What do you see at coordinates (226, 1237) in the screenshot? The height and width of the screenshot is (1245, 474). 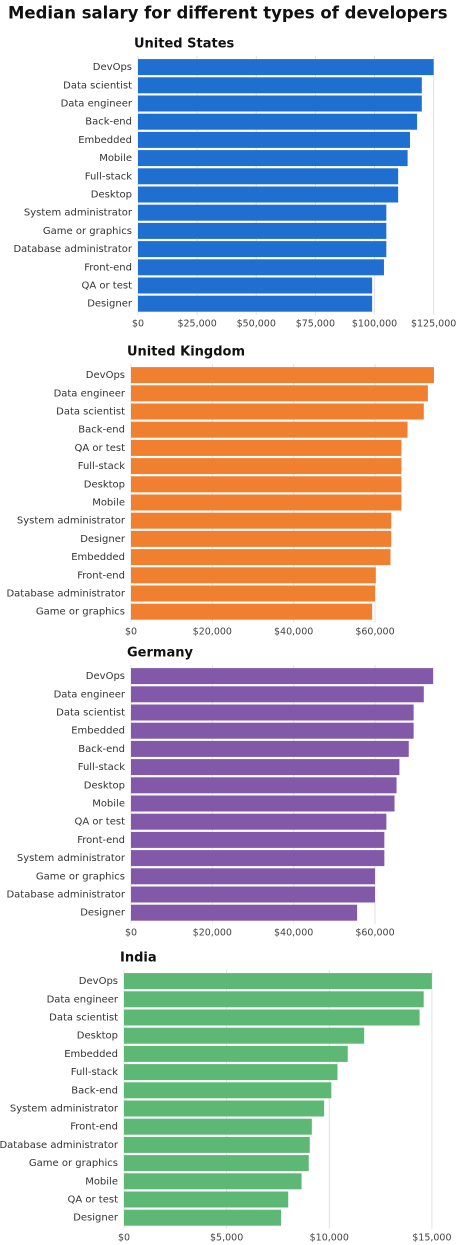 I see `x-tick-label: $5,000` at bounding box center [226, 1237].